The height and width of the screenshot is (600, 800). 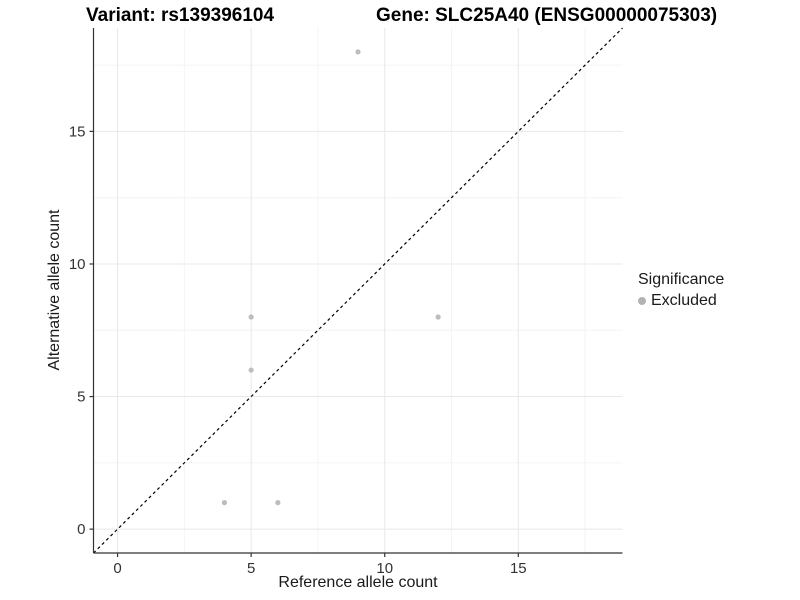 I want to click on x-axis-title: Reference allele count, so click(x=358, y=582).